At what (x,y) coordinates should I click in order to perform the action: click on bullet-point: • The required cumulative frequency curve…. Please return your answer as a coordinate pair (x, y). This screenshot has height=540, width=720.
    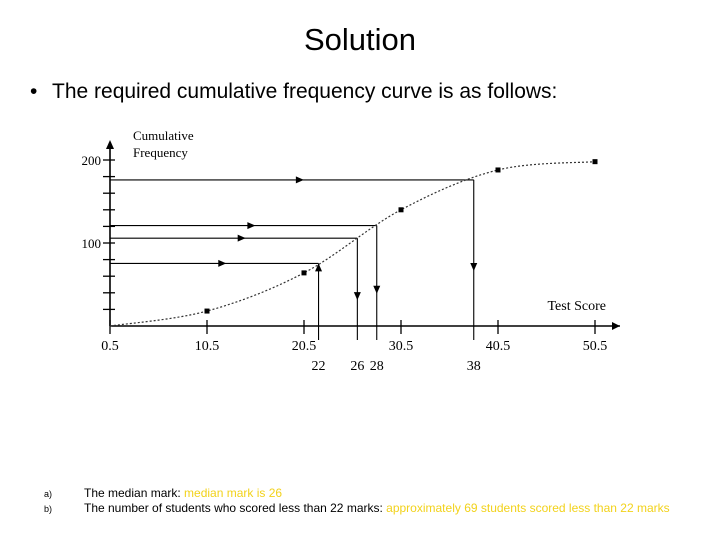
    Looking at the image, I should click on (293, 92).